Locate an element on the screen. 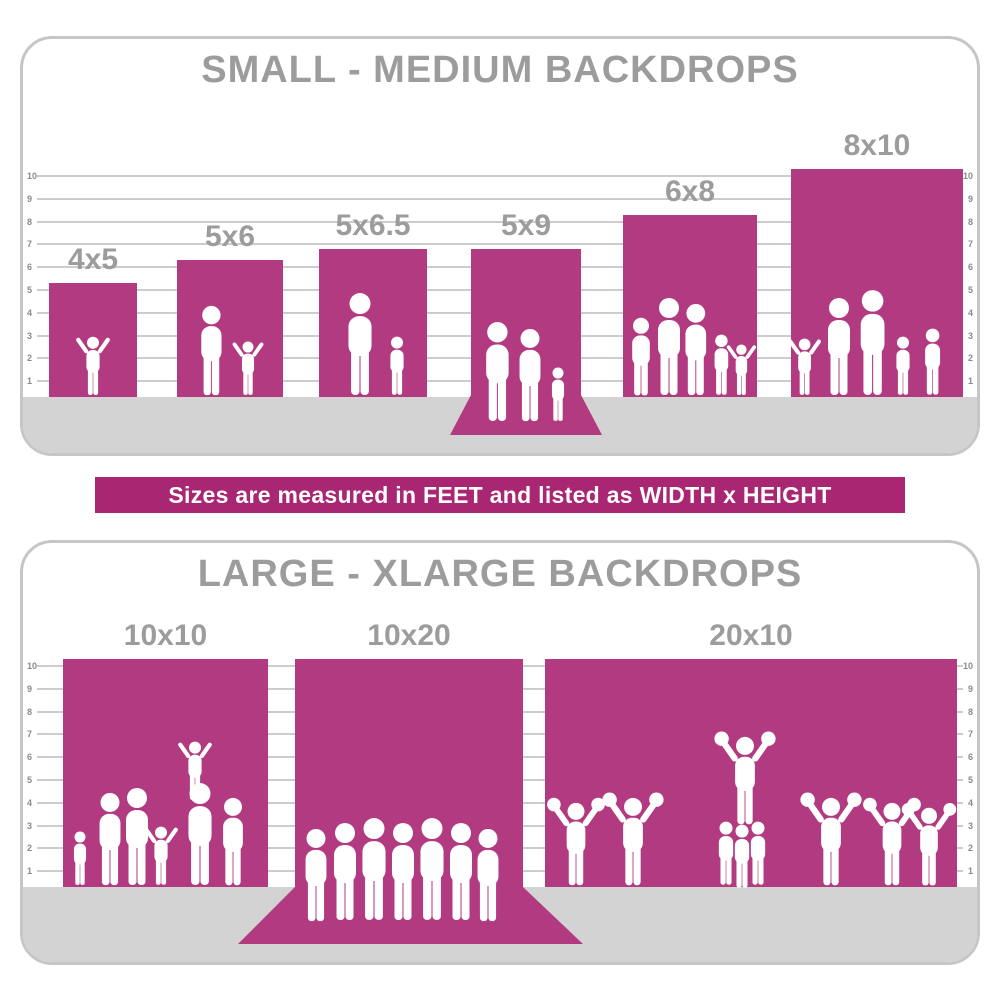 This screenshot has width=1000, height=1000. family-on-runner-silhouette is located at coordinates (525, 372).